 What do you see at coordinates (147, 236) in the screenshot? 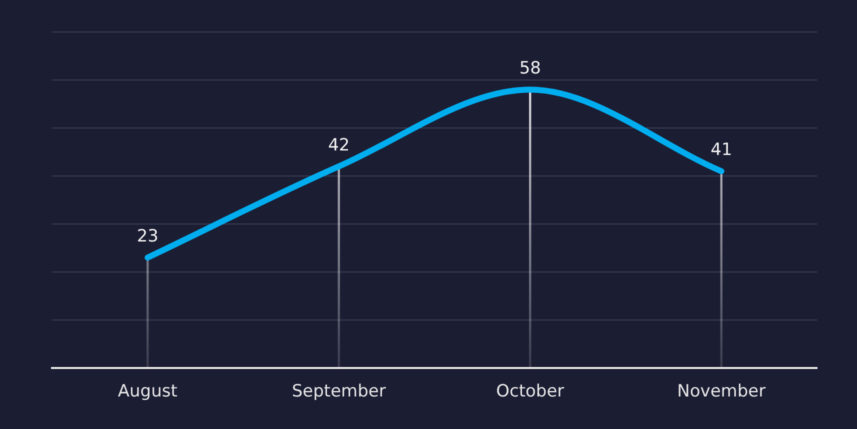
I see `data-label: 23` at bounding box center [147, 236].